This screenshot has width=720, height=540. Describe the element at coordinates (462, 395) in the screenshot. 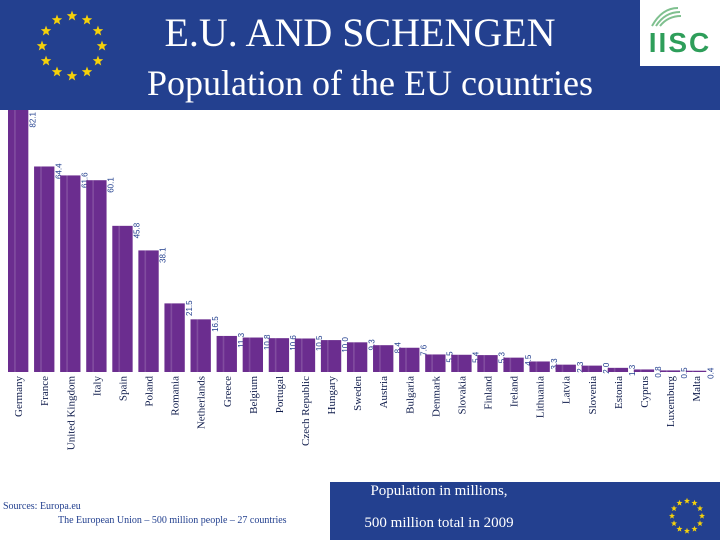

I see `category-label: Slovakia` at that location.